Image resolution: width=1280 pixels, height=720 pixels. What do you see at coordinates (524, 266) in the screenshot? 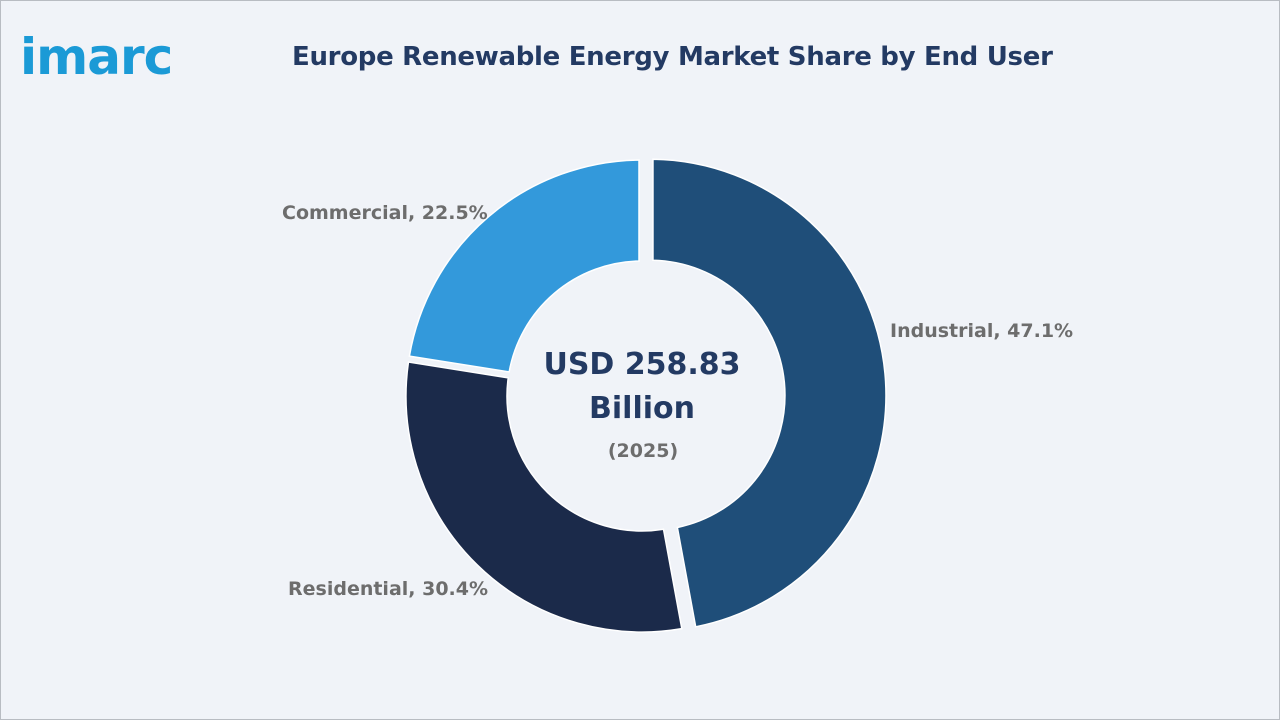
I see `slice-commercial` at bounding box center [524, 266].